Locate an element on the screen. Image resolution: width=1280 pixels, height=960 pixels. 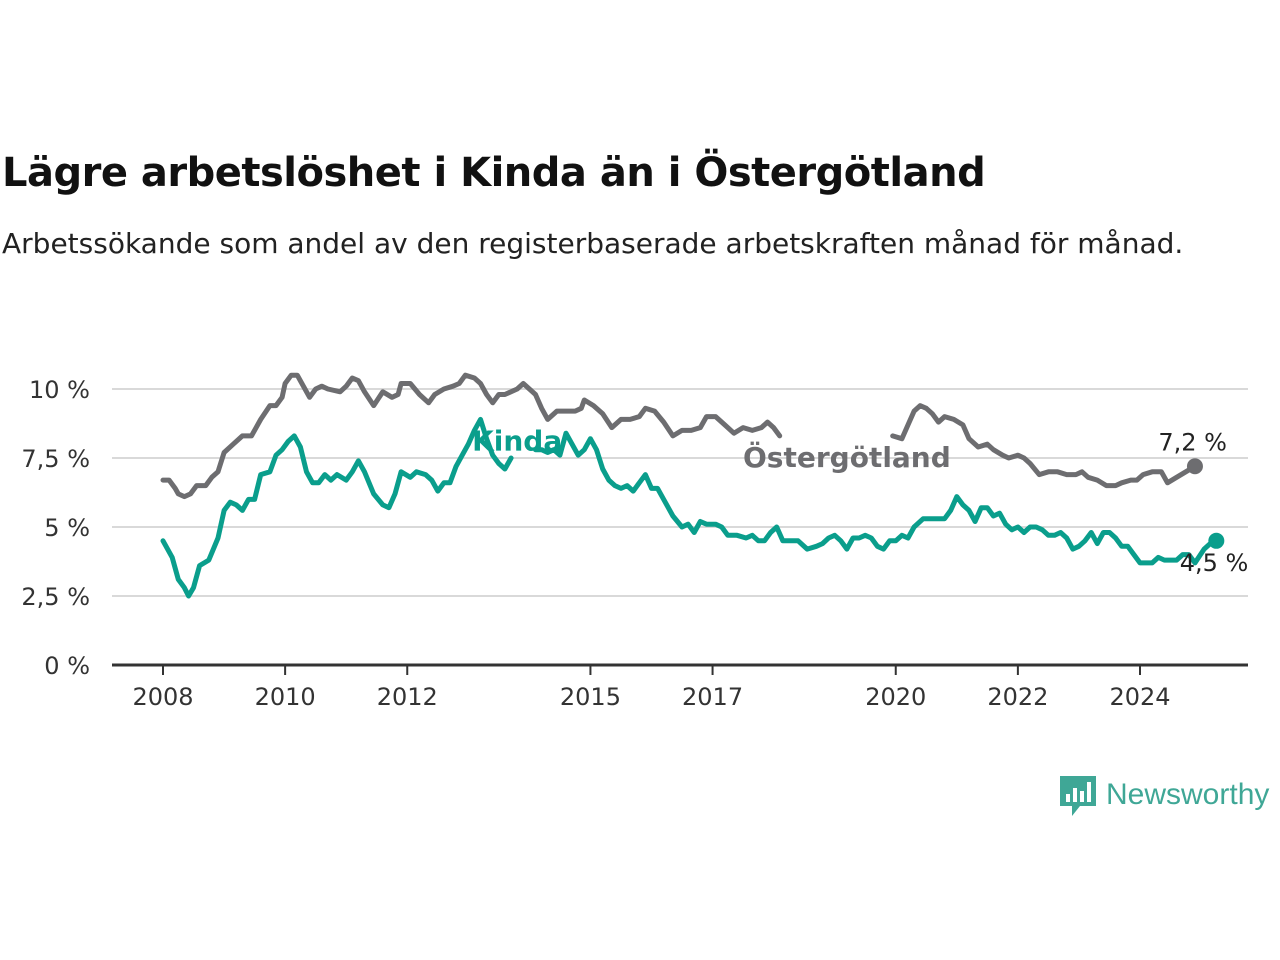
x-tick-label: 2024 is located at coordinates (1139, 697).